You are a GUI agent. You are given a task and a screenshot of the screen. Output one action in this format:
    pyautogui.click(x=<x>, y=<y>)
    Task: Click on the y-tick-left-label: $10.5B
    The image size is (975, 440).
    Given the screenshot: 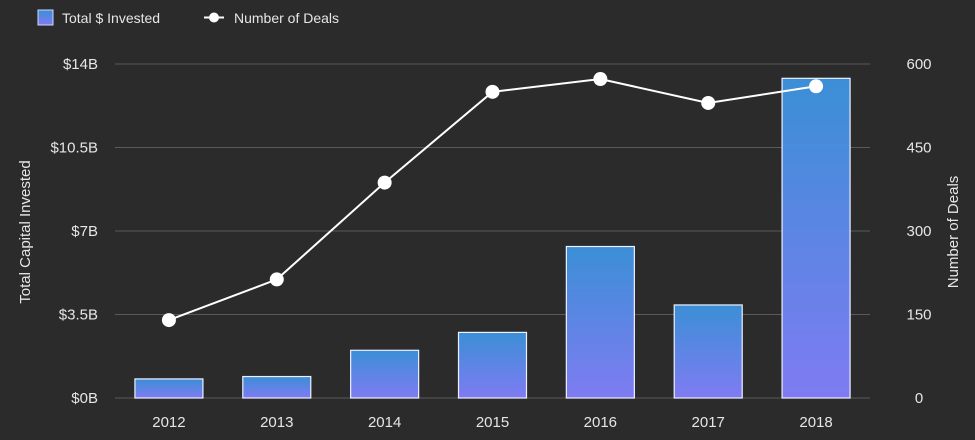 What is the action you would take?
    pyautogui.click(x=74, y=148)
    